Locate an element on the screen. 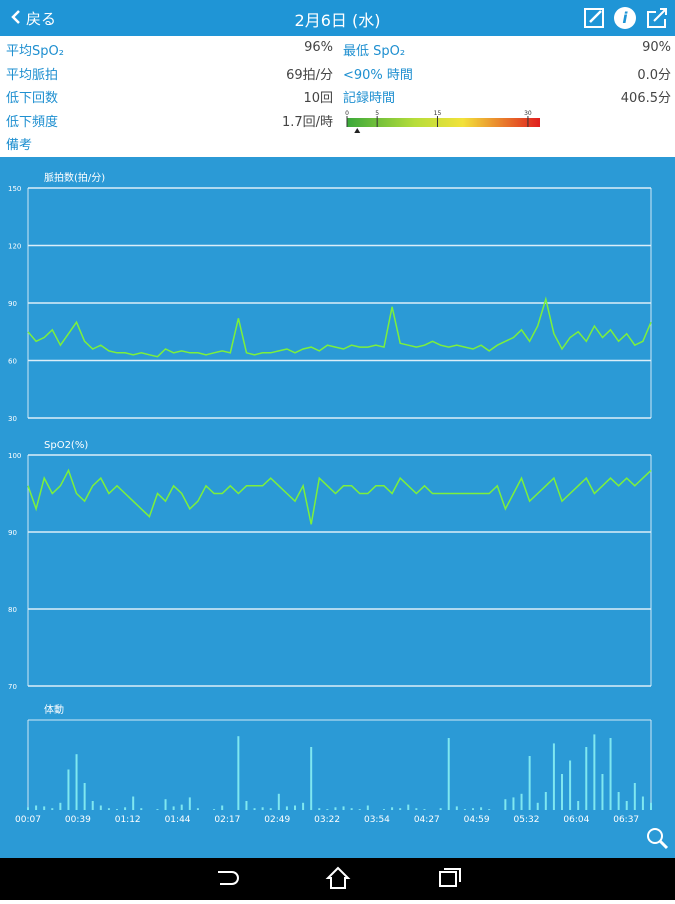 Image resolution: width=675 pixels, height=904 pixels. scale-tick-label: 0 is located at coordinates (347, 113).